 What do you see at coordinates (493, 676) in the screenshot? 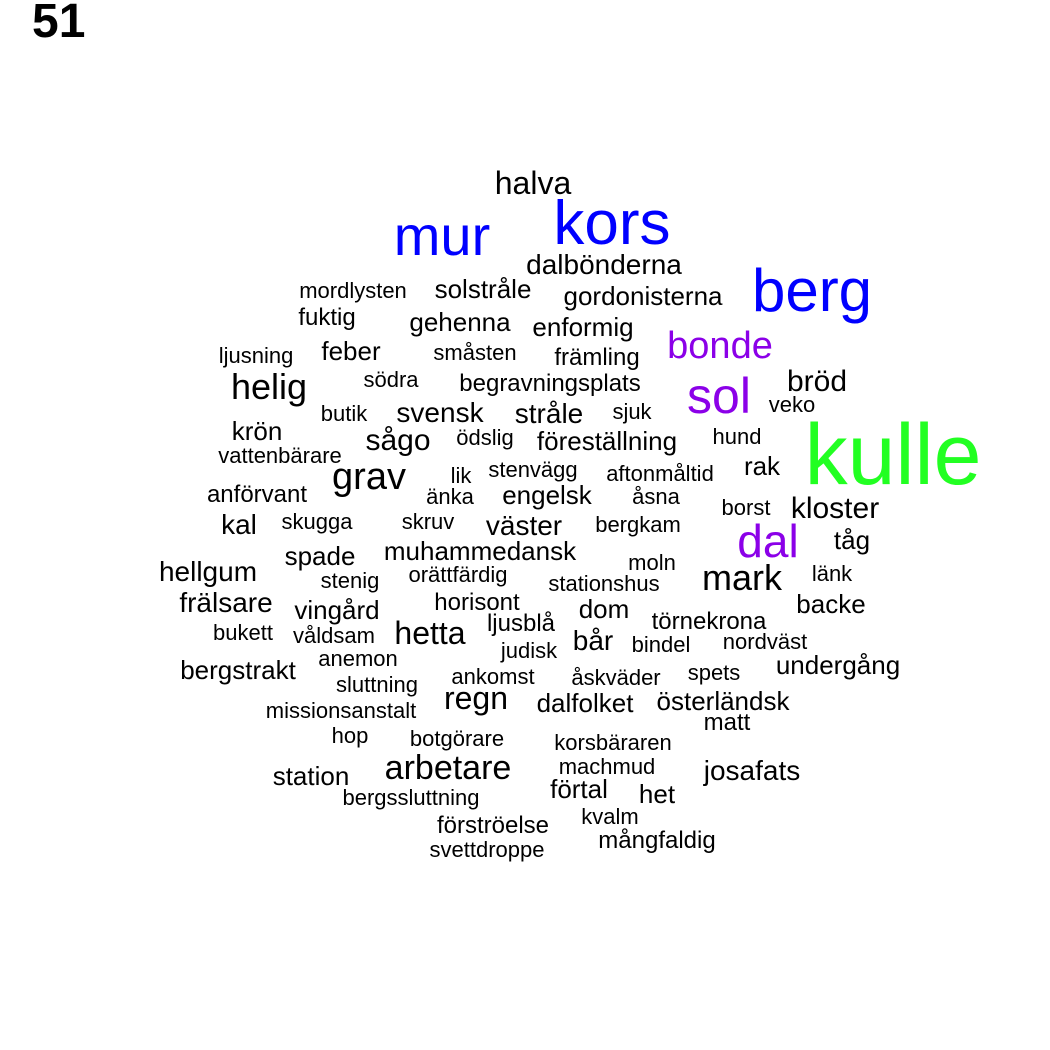
I see `word-ankomst: ankomst` at bounding box center [493, 676].